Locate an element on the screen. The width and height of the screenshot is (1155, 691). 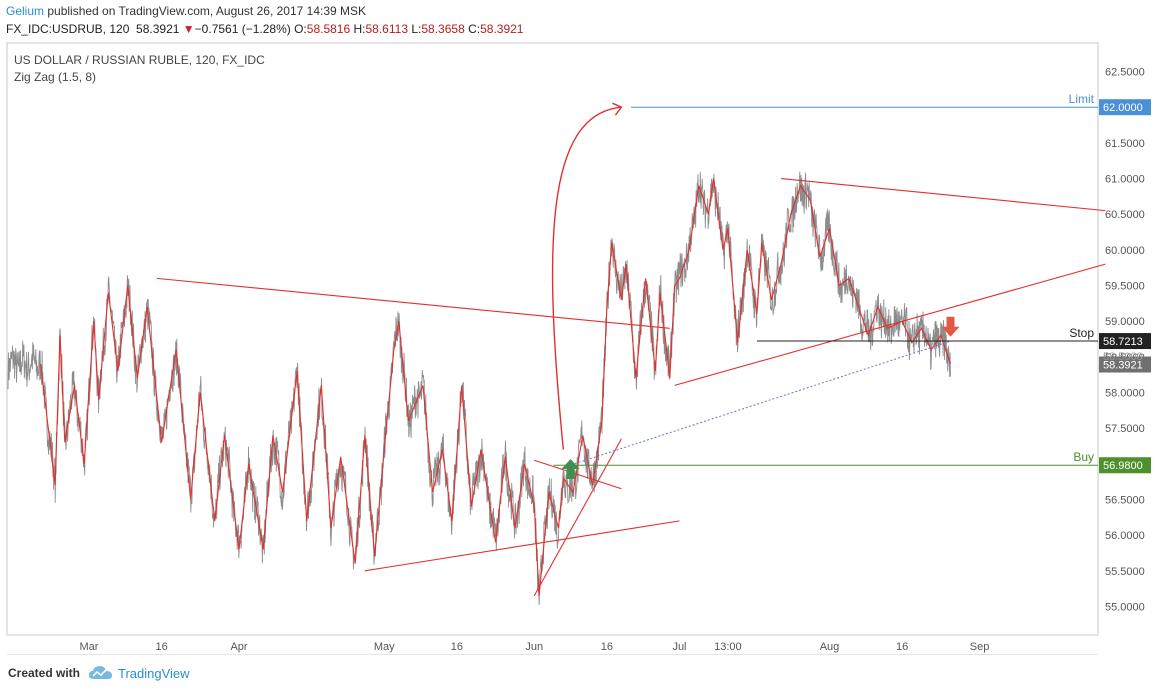
stop-price-tag is located at coordinates (1125, 341).